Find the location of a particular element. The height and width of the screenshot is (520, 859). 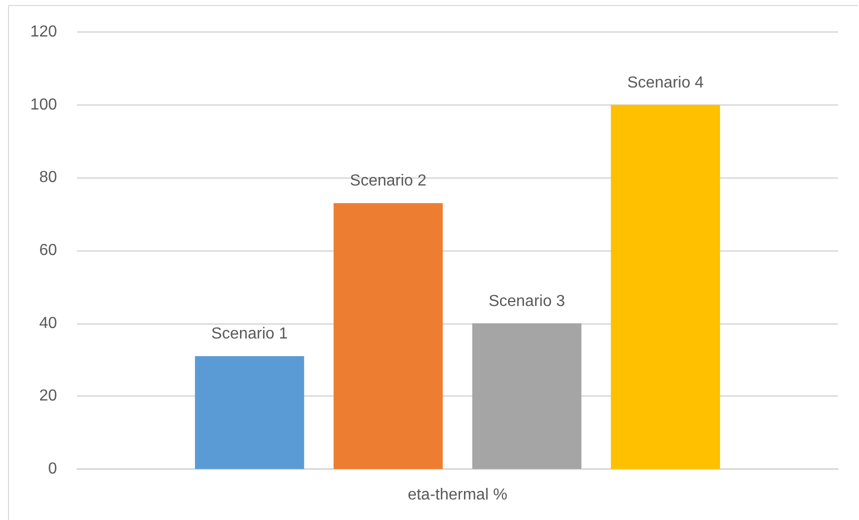

y-tick-label: 100 is located at coordinates (44, 105).